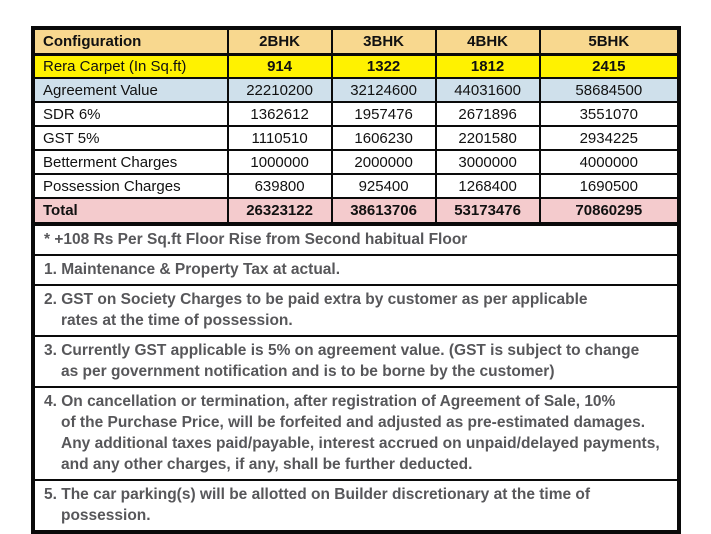 The height and width of the screenshot is (534, 711). What do you see at coordinates (279, 209) in the screenshot?
I see `cell-value: 26323122` at bounding box center [279, 209].